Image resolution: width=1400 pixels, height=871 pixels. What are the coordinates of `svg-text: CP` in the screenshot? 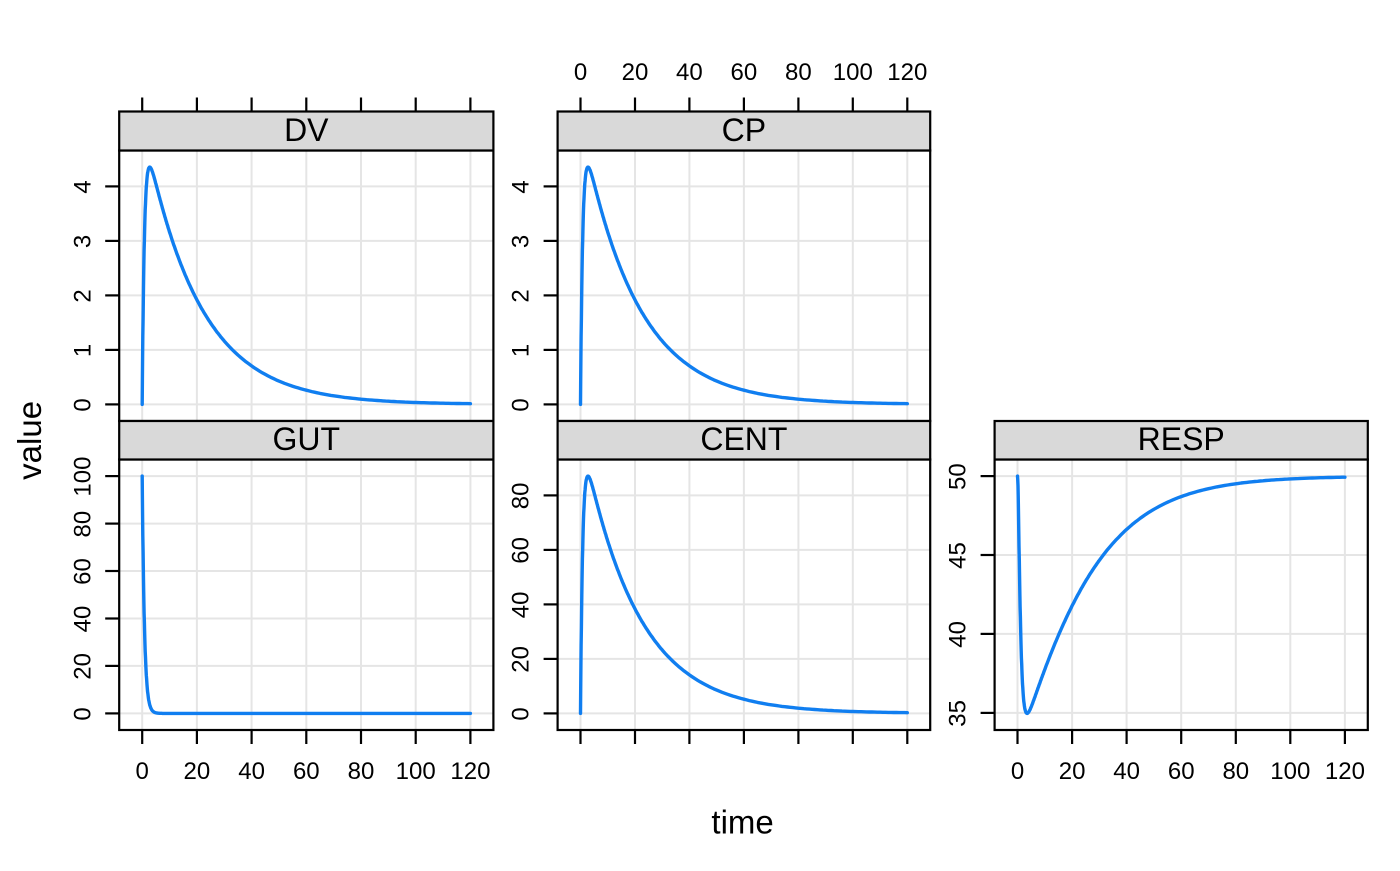 It's located at (744, 130).